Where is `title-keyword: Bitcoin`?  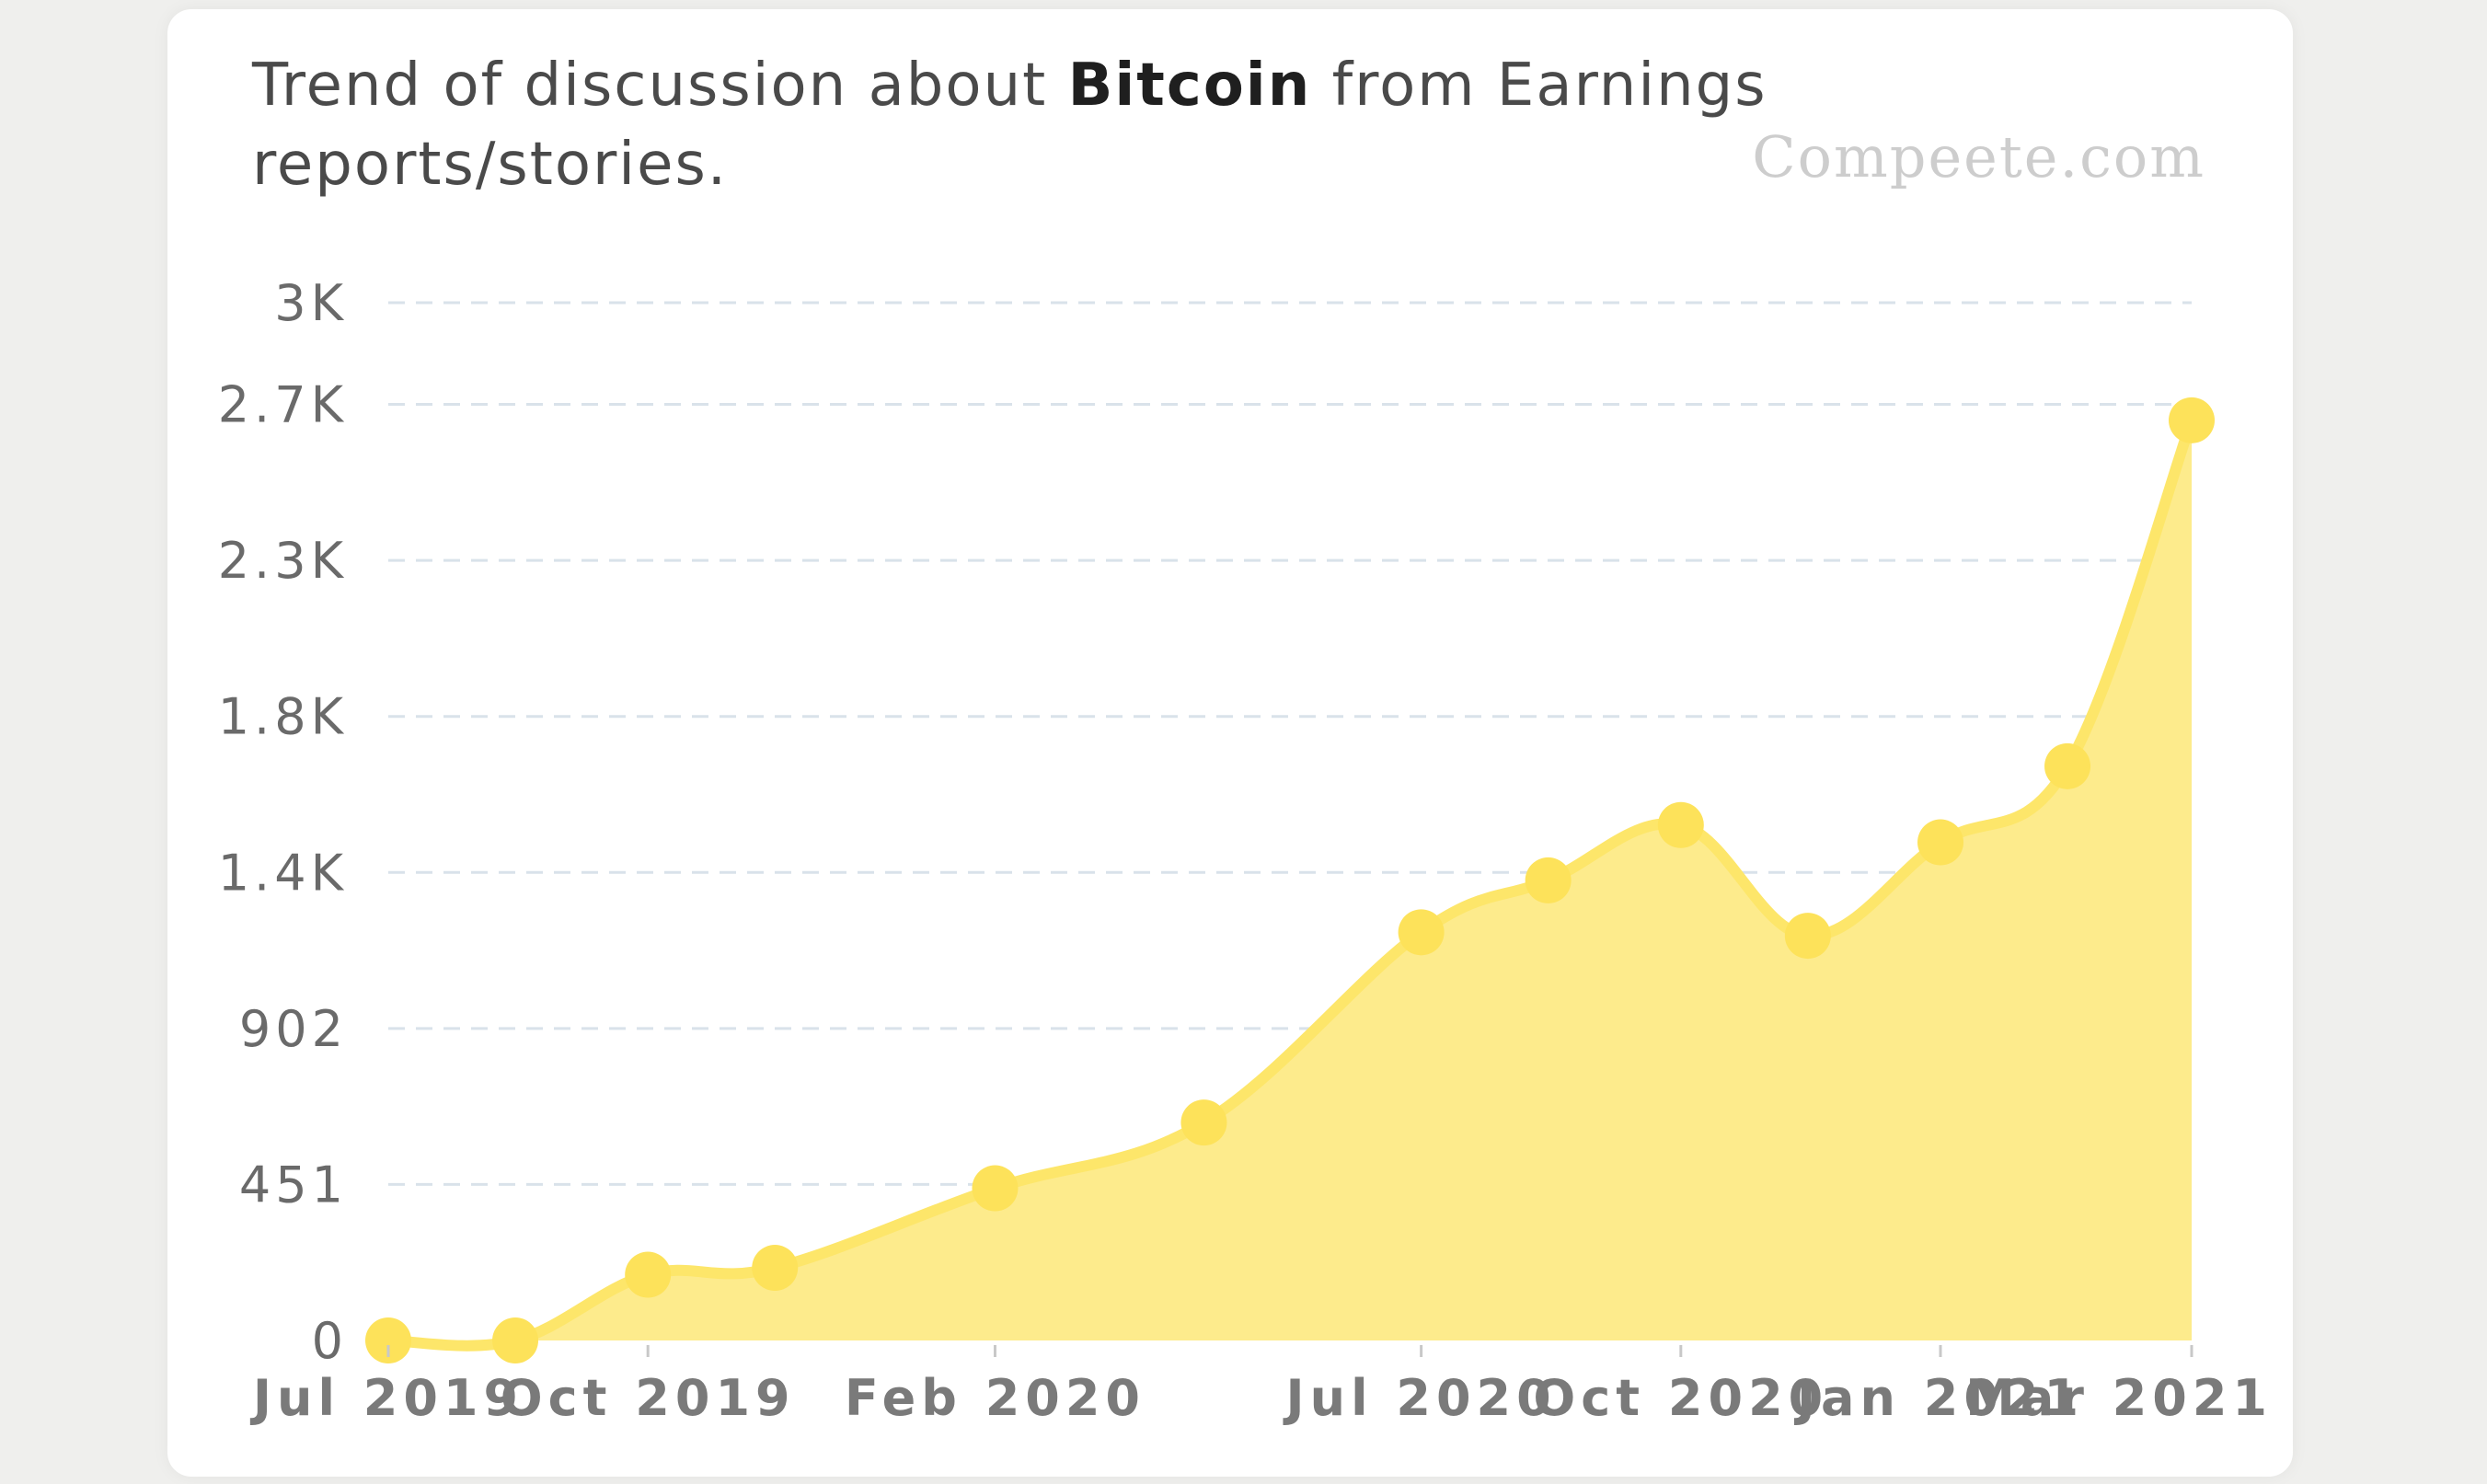
title-keyword: Bitcoin is located at coordinates (1189, 86).